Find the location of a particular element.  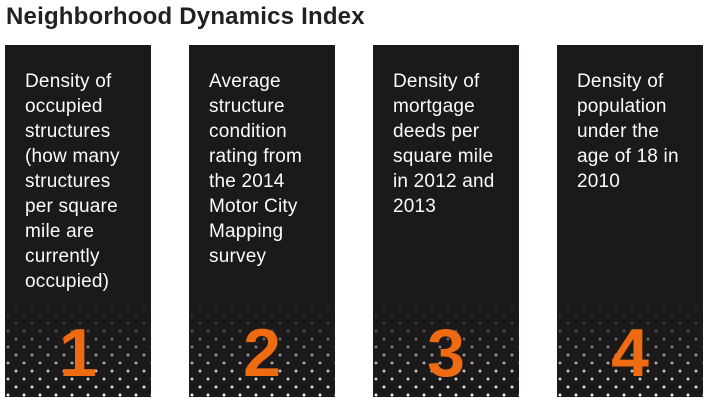

card-number: 2 is located at coordinates (262, 353).